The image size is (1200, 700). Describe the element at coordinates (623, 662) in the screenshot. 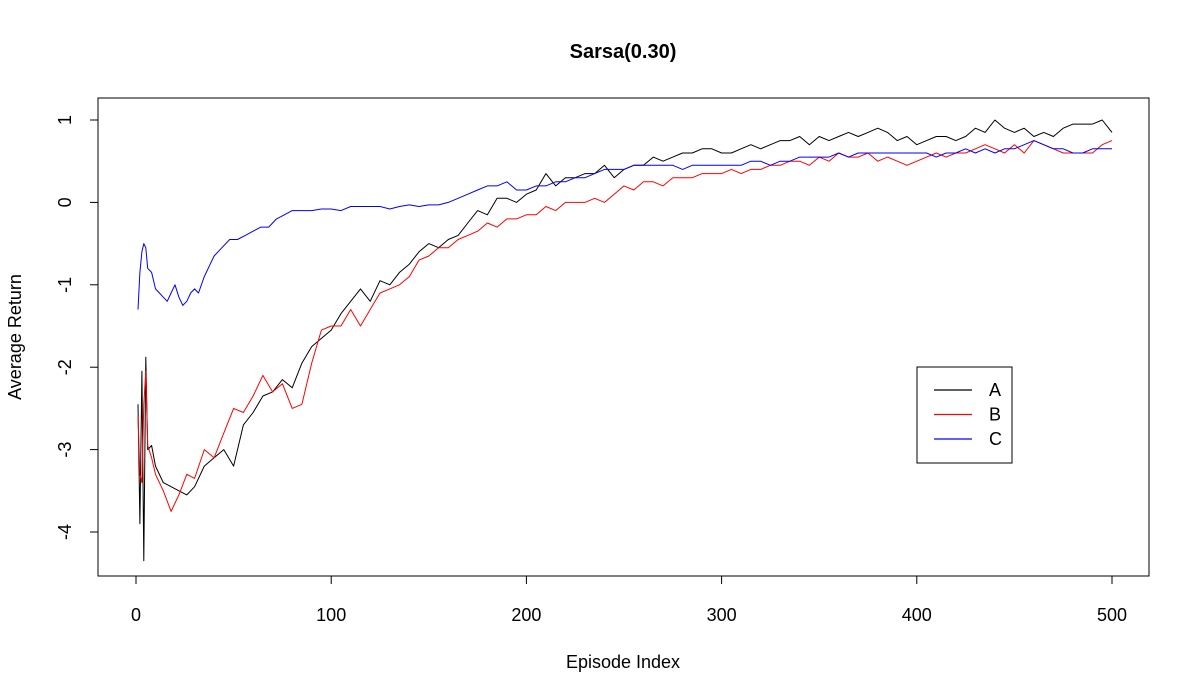

I see `x-axis-label: Episode Index` at that location.